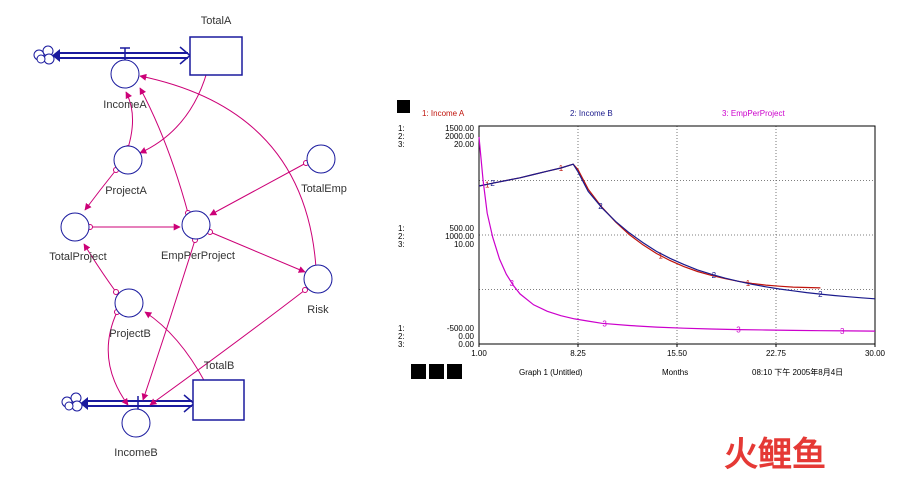 The height and width of the screenshot is (477, 897). I want to click on legend-item-3: 3: EmpPerProject, so click(753, 113).